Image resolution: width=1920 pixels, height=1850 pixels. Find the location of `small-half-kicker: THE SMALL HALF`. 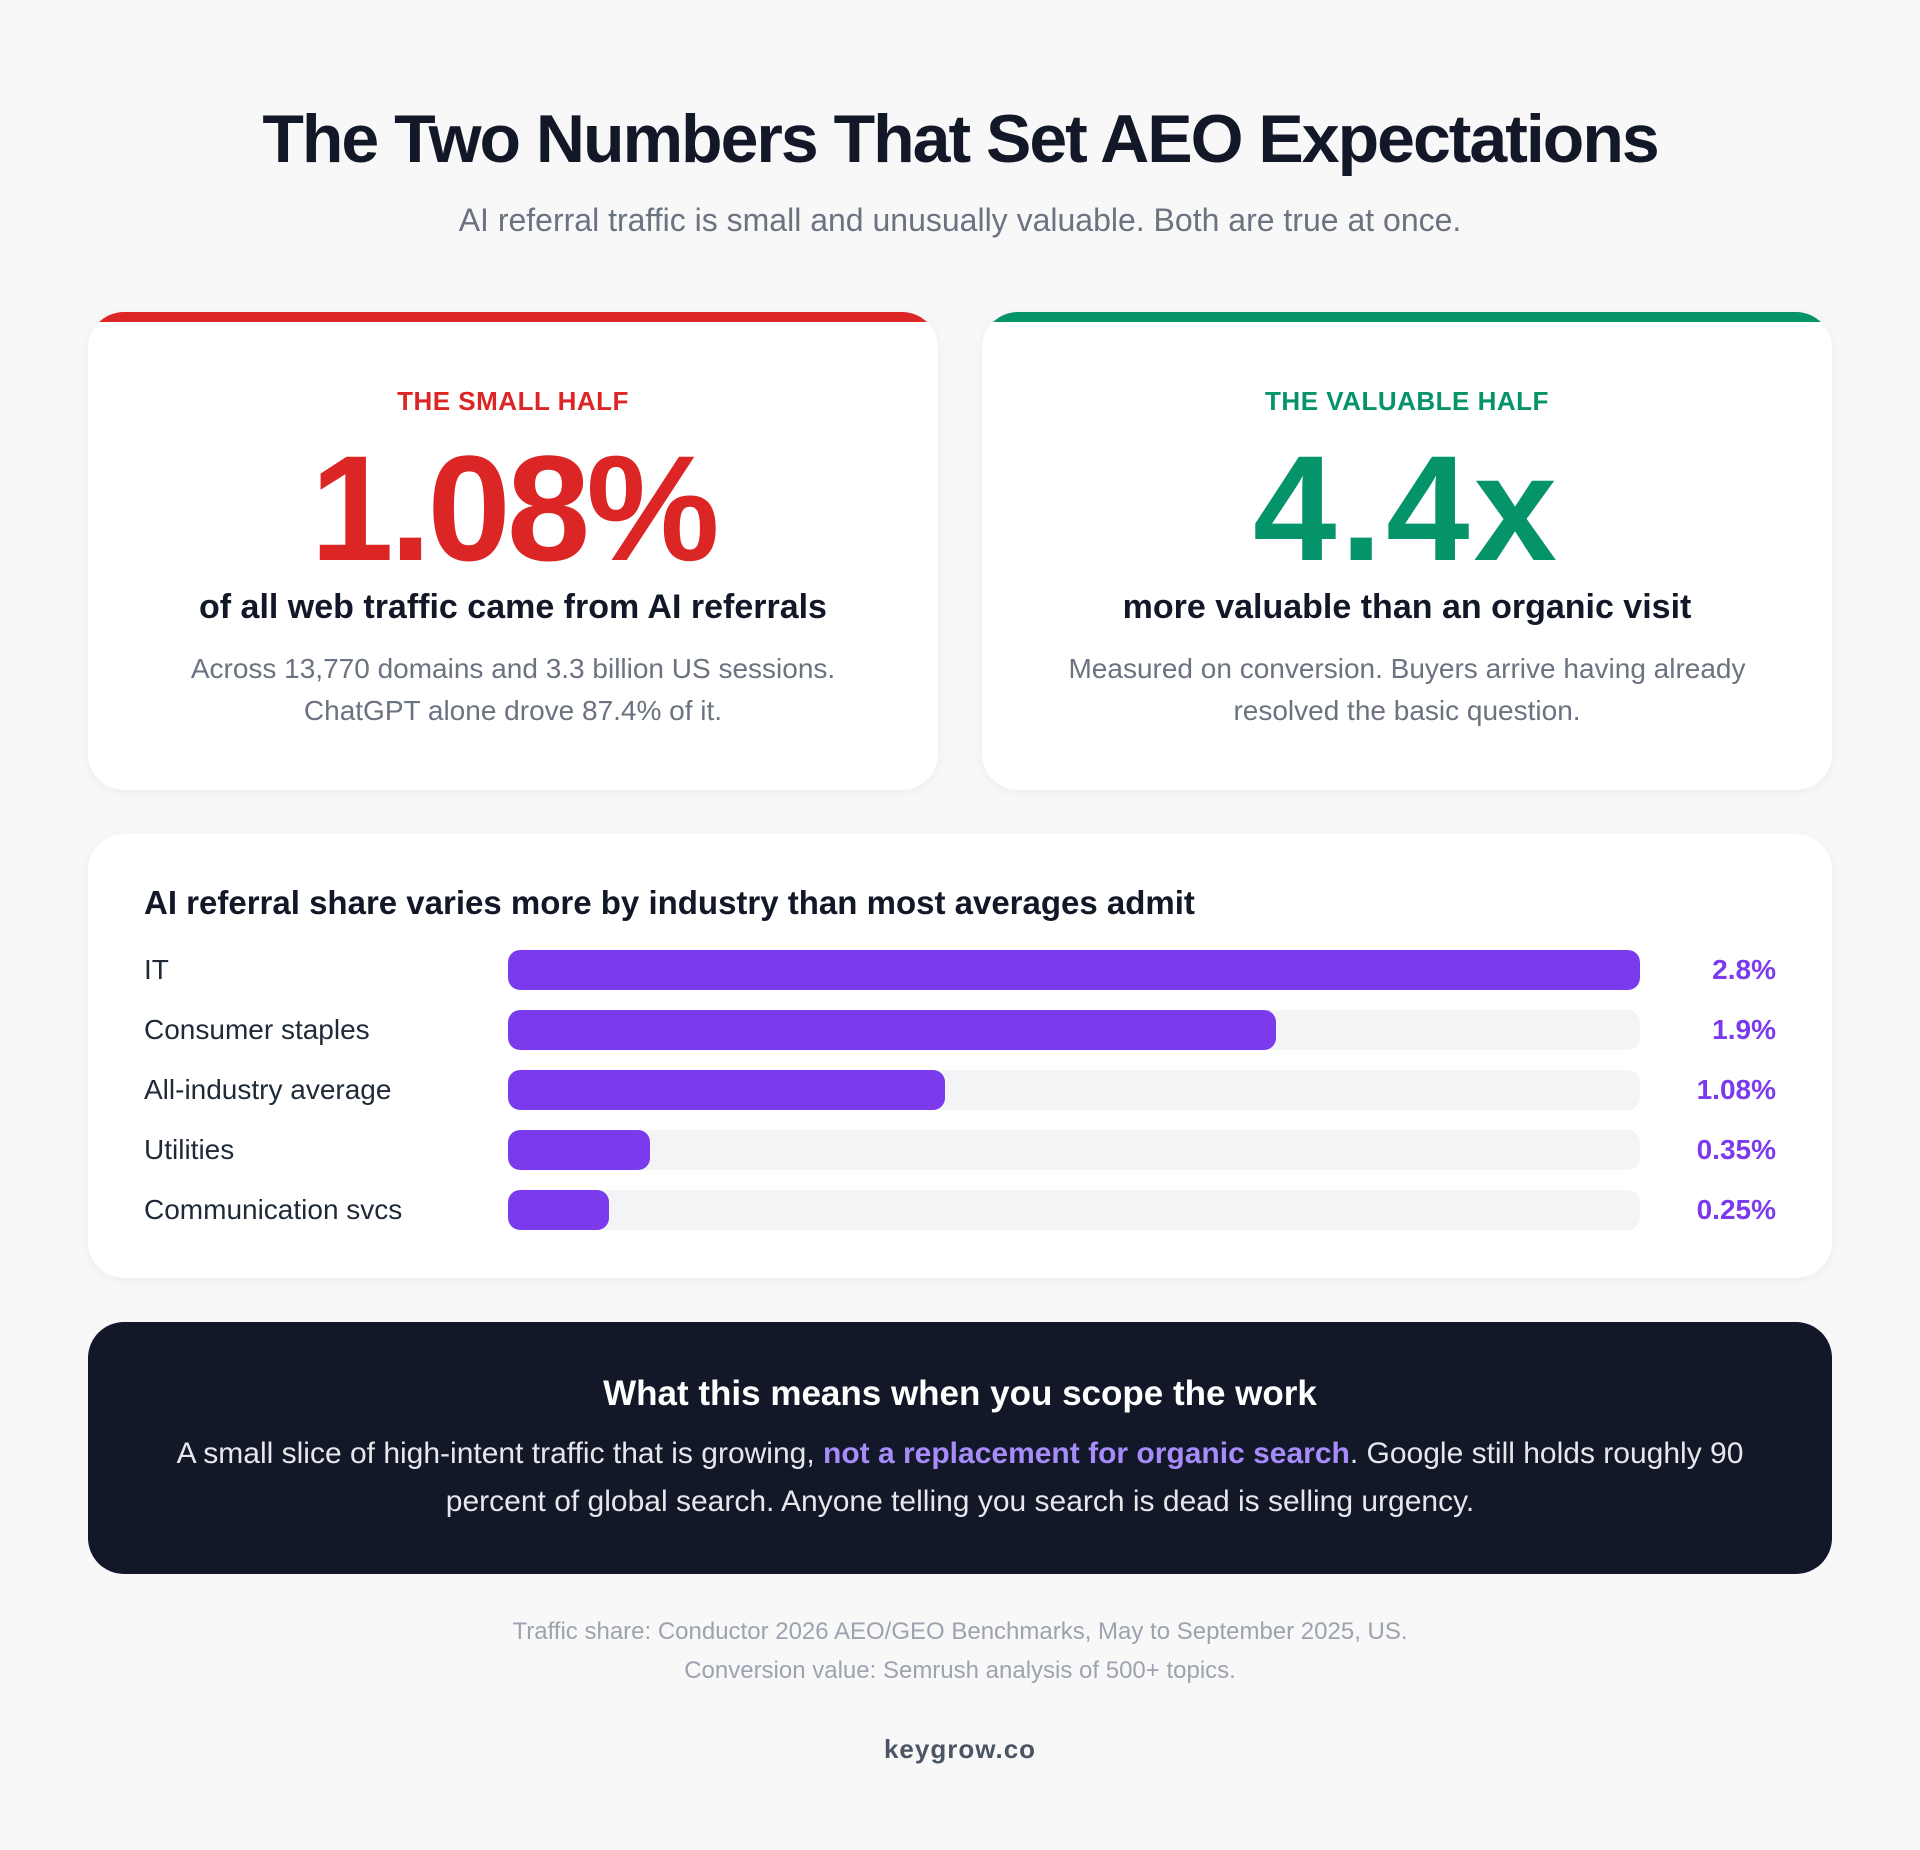

small-half-kicker: THE SMALL HALF is located at coordinates (513, 401).